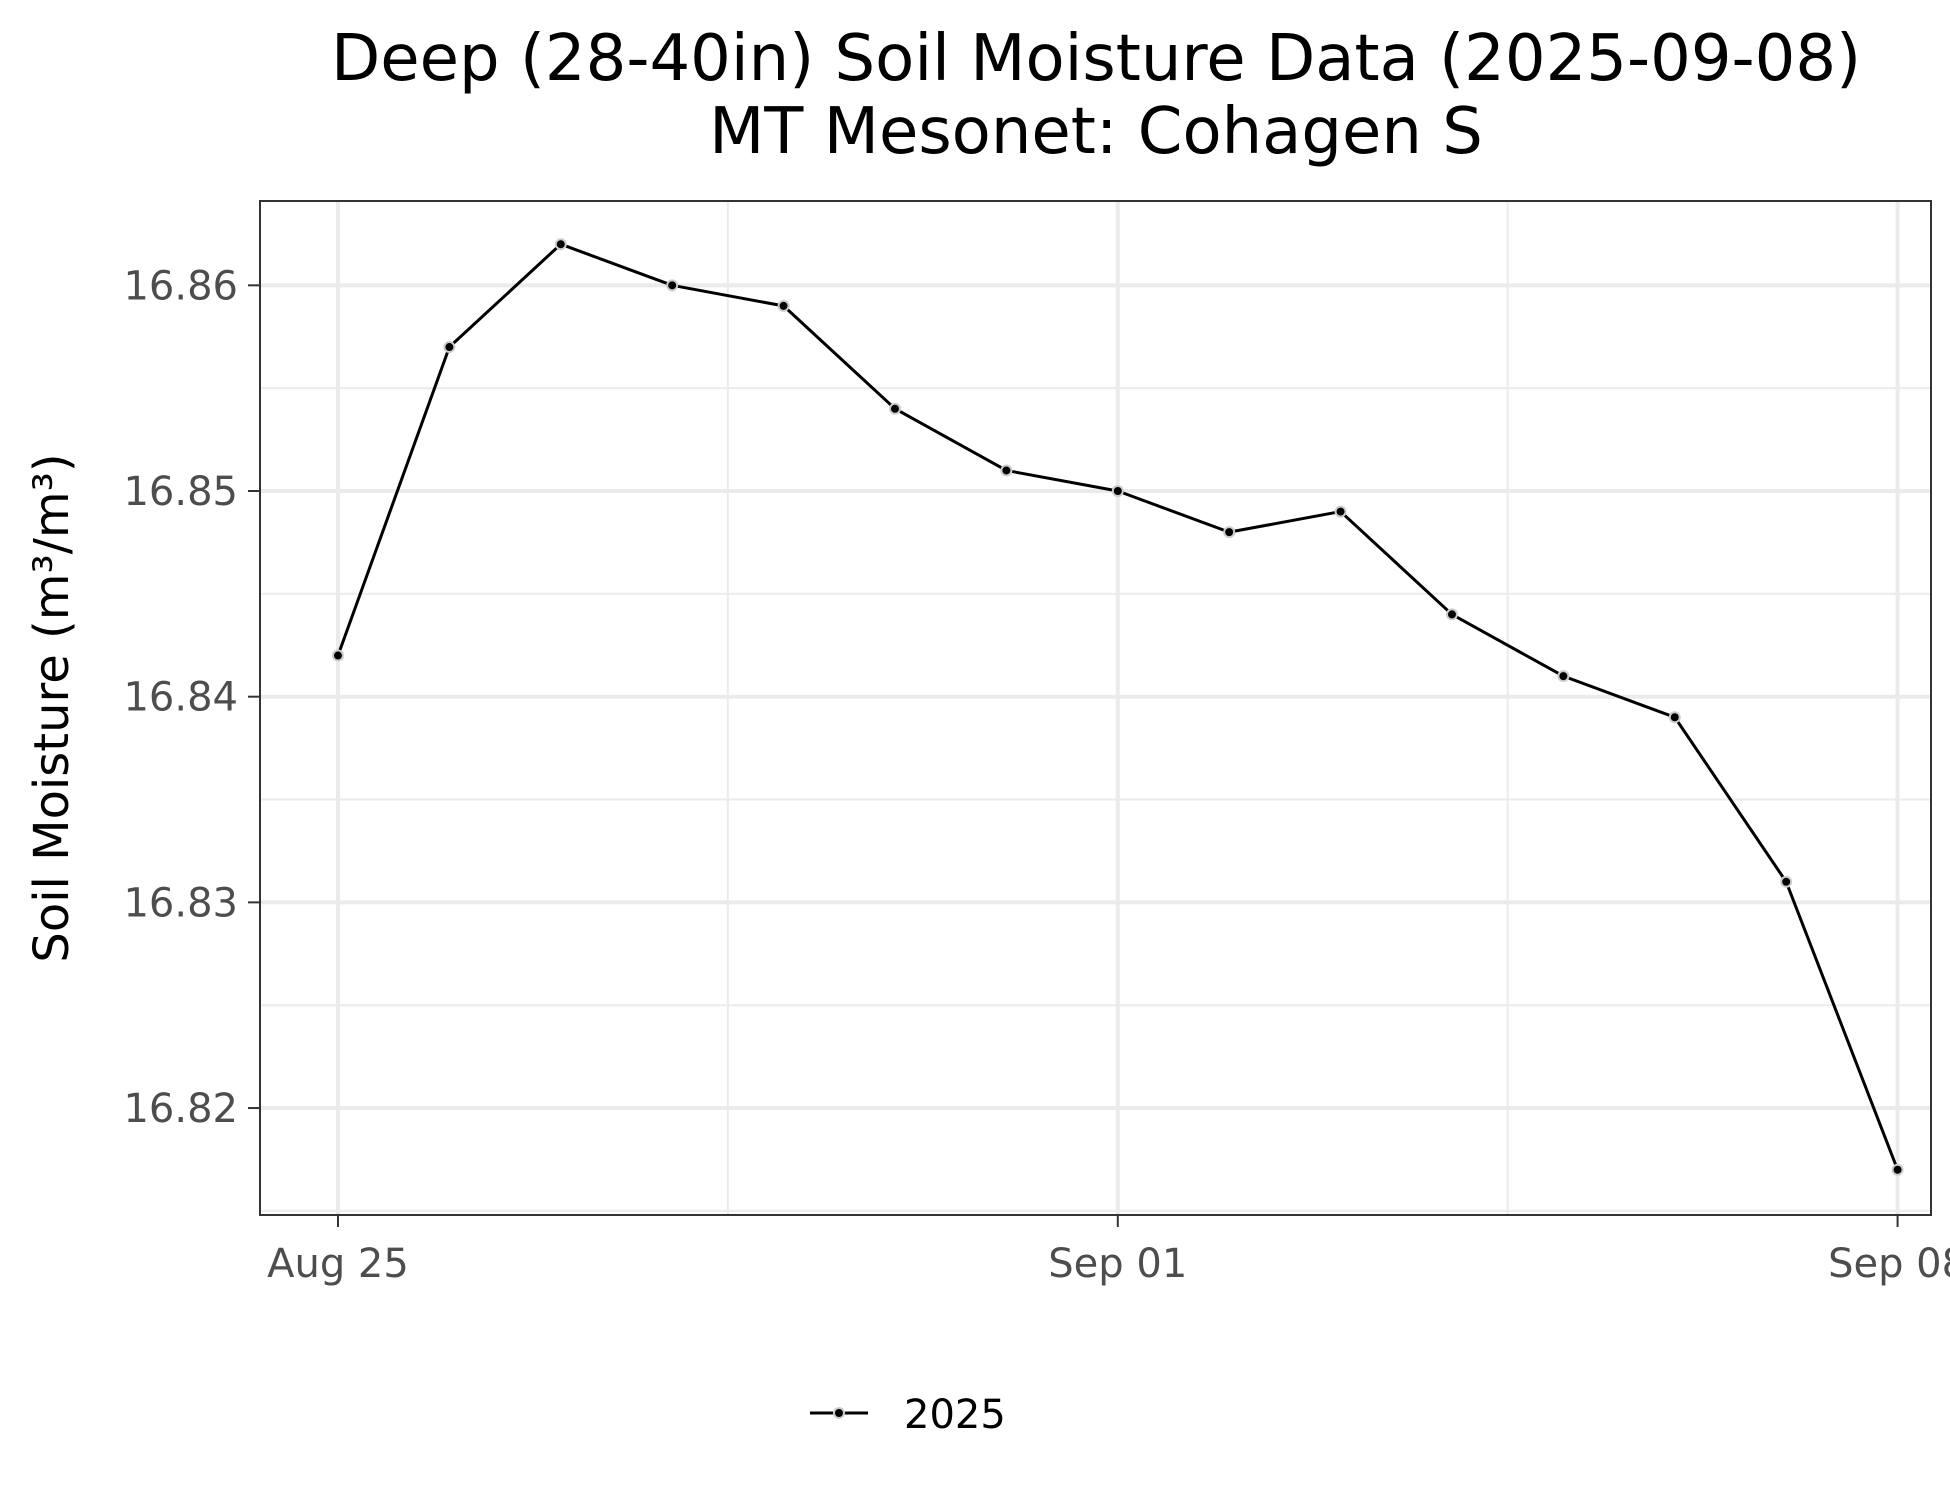 The image size is (1950, 1500). Describe the element at coordinates (52, 707) in the screenshot. I see `y-axis-title: Soil Moisture (m³/m³)` at that location.